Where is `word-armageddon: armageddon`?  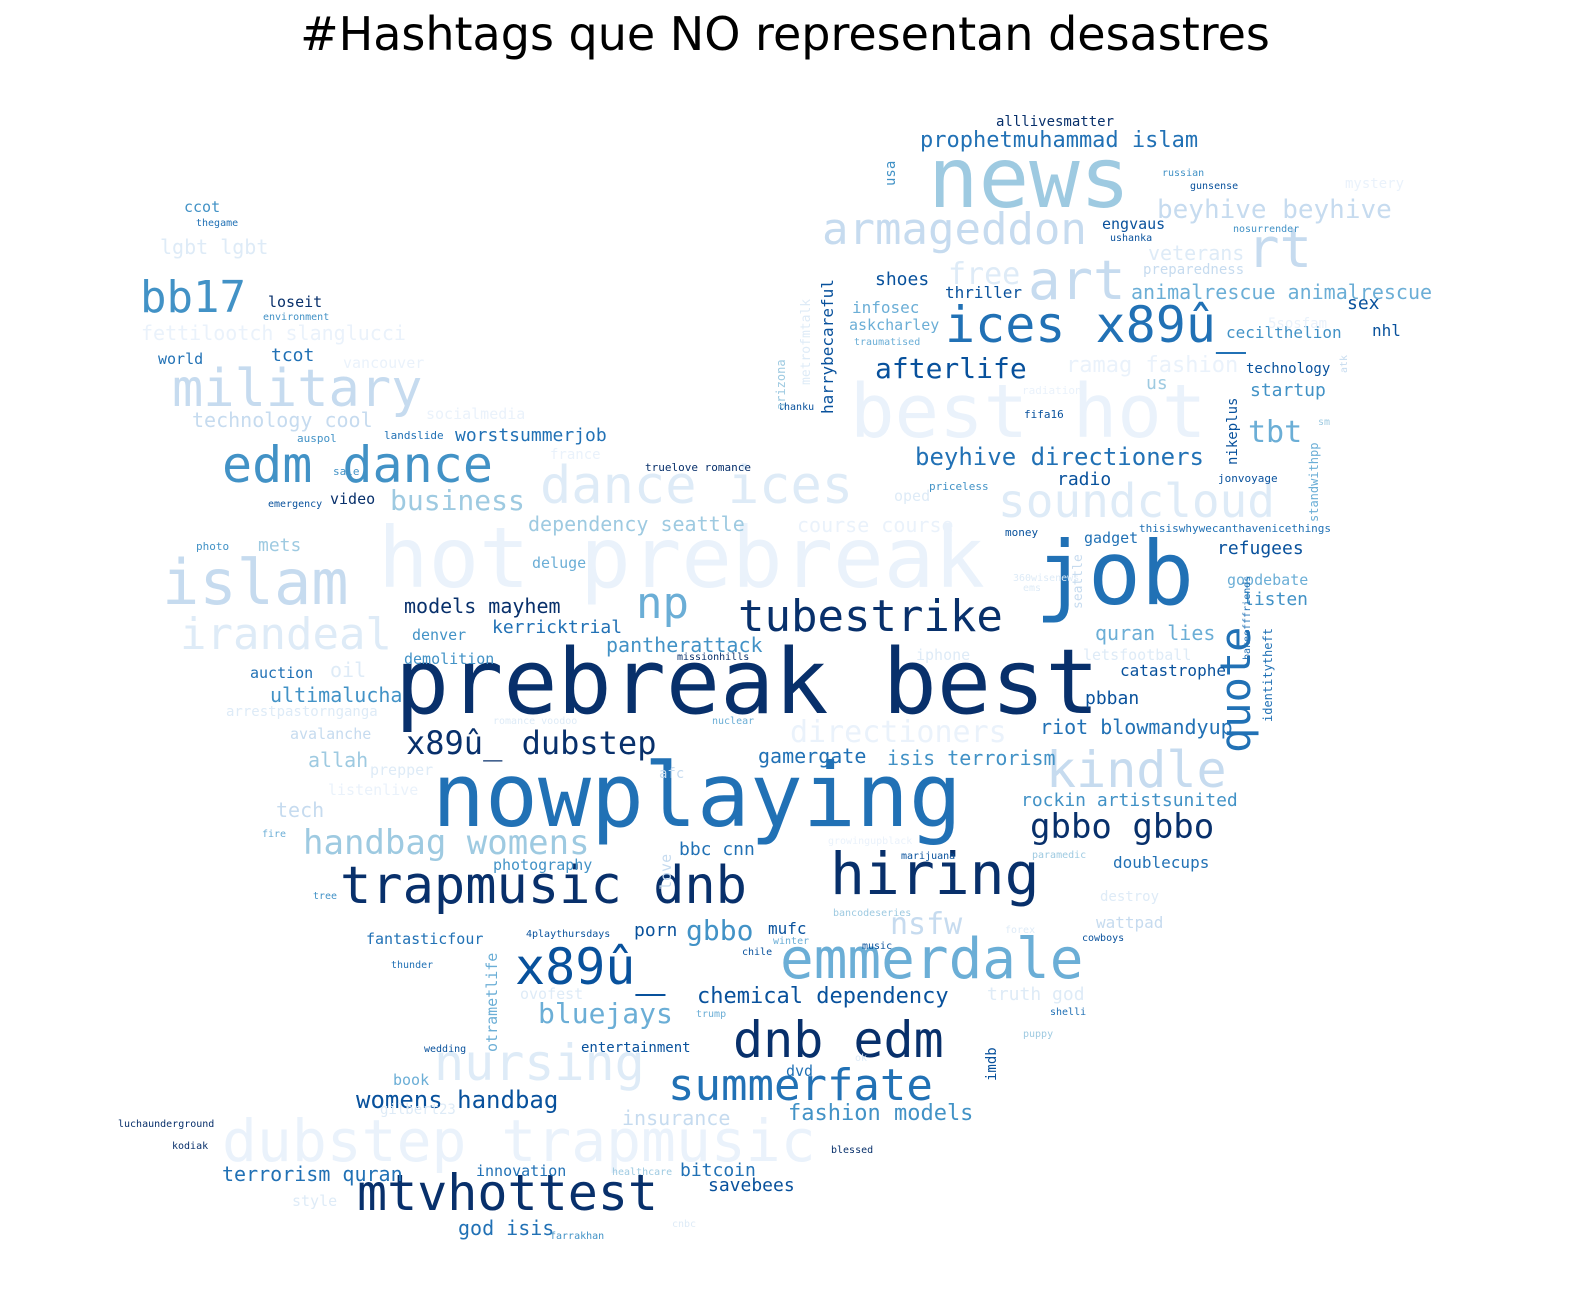
word-armageddon: armageddon is located at coordinates (954, 229).